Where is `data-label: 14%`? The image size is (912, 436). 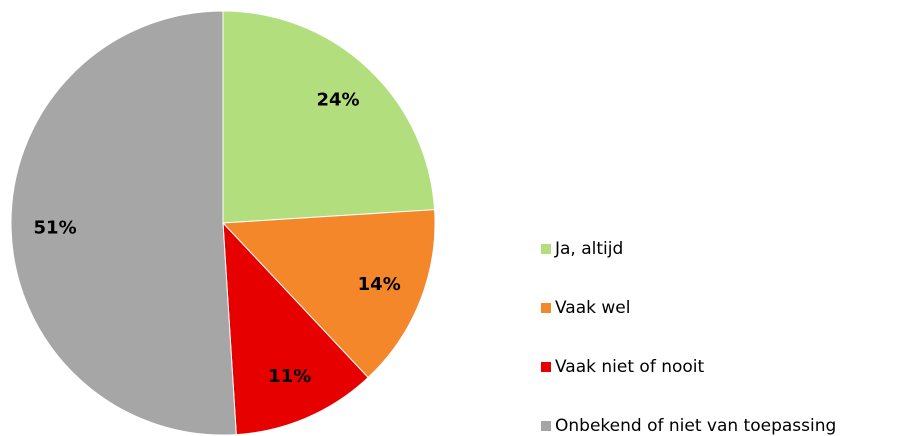
data-label: 14% is located at coordinates (379, 284).